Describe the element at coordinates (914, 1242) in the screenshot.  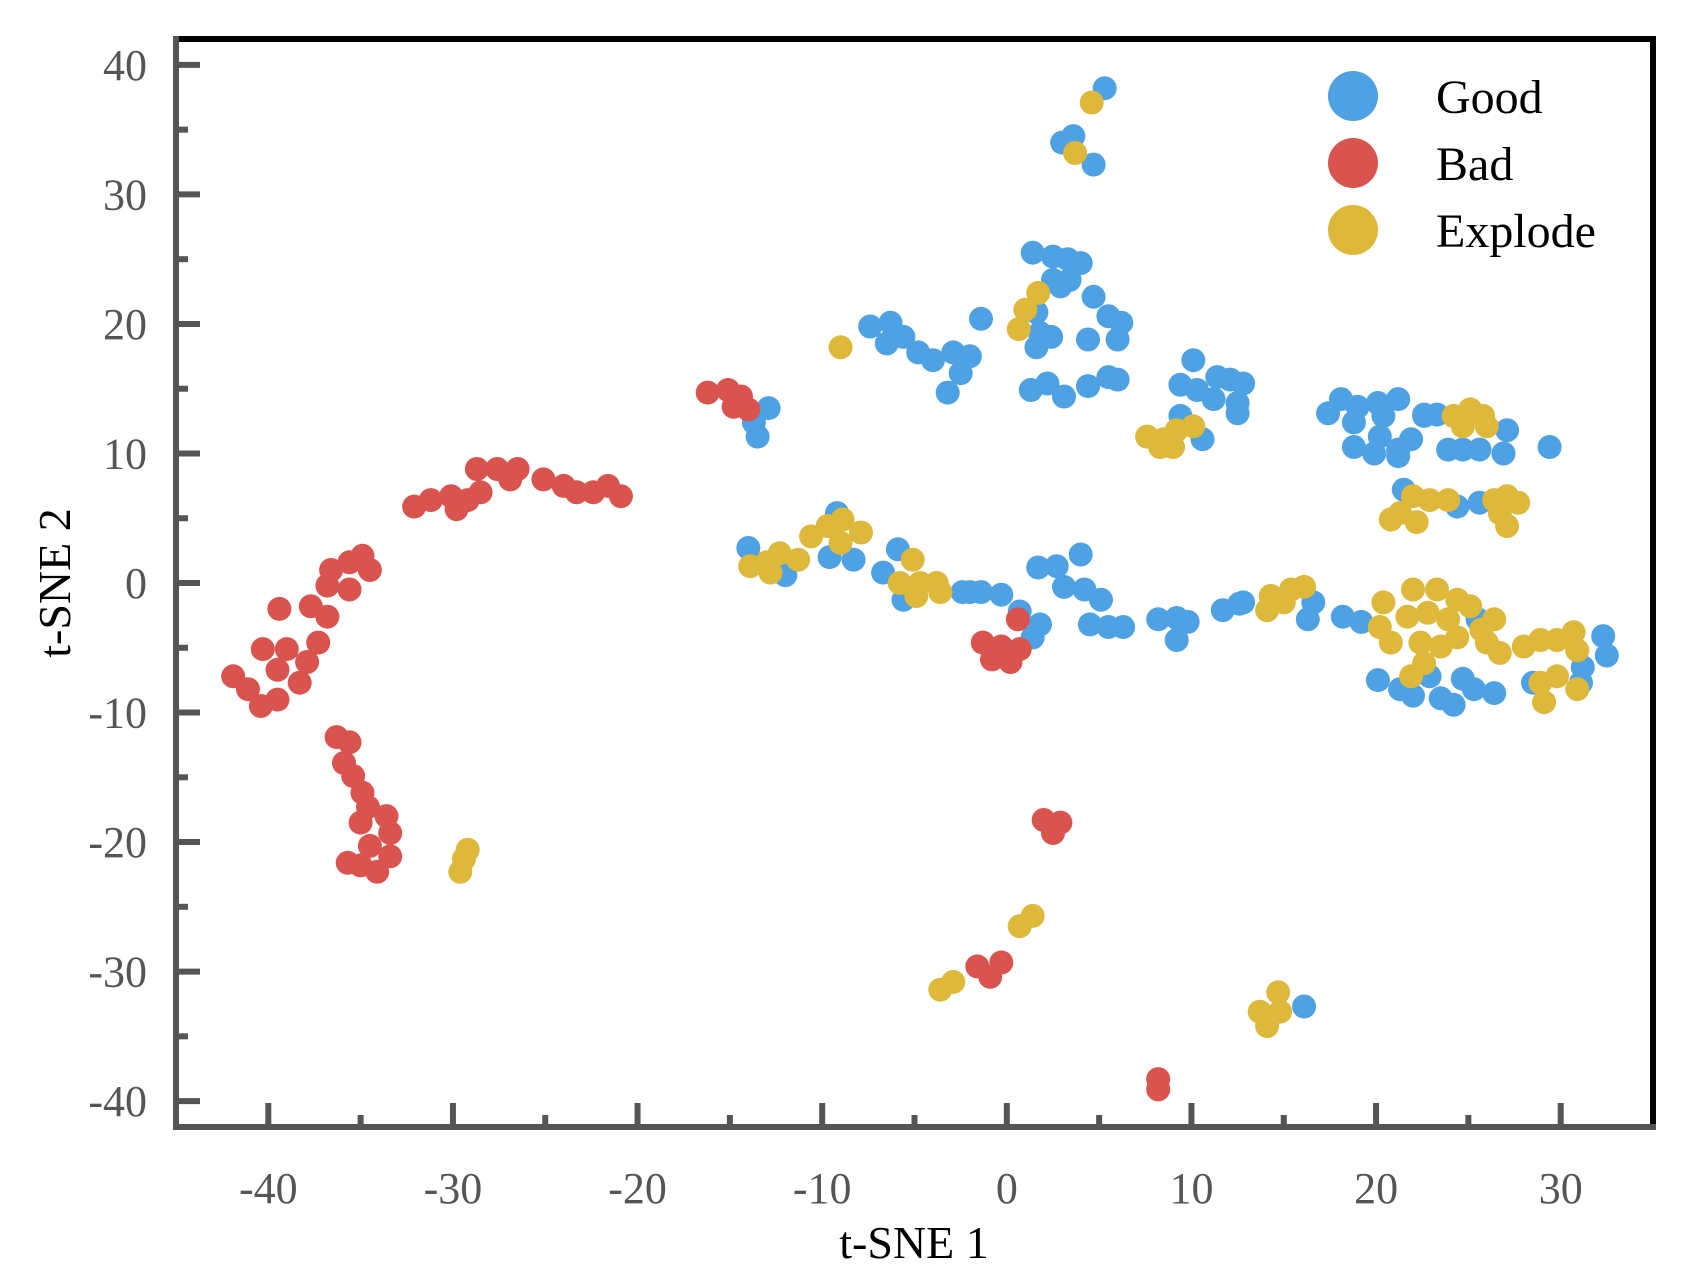
I see `x-axis-title: t-SNE 1` at that location.